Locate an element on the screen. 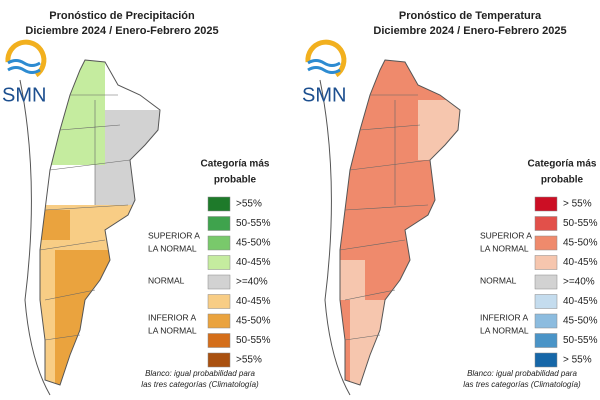 The width and height of the screenshot is (600, 400). title: Pronóstico de Precipitación is located at coordinates (122, 16).